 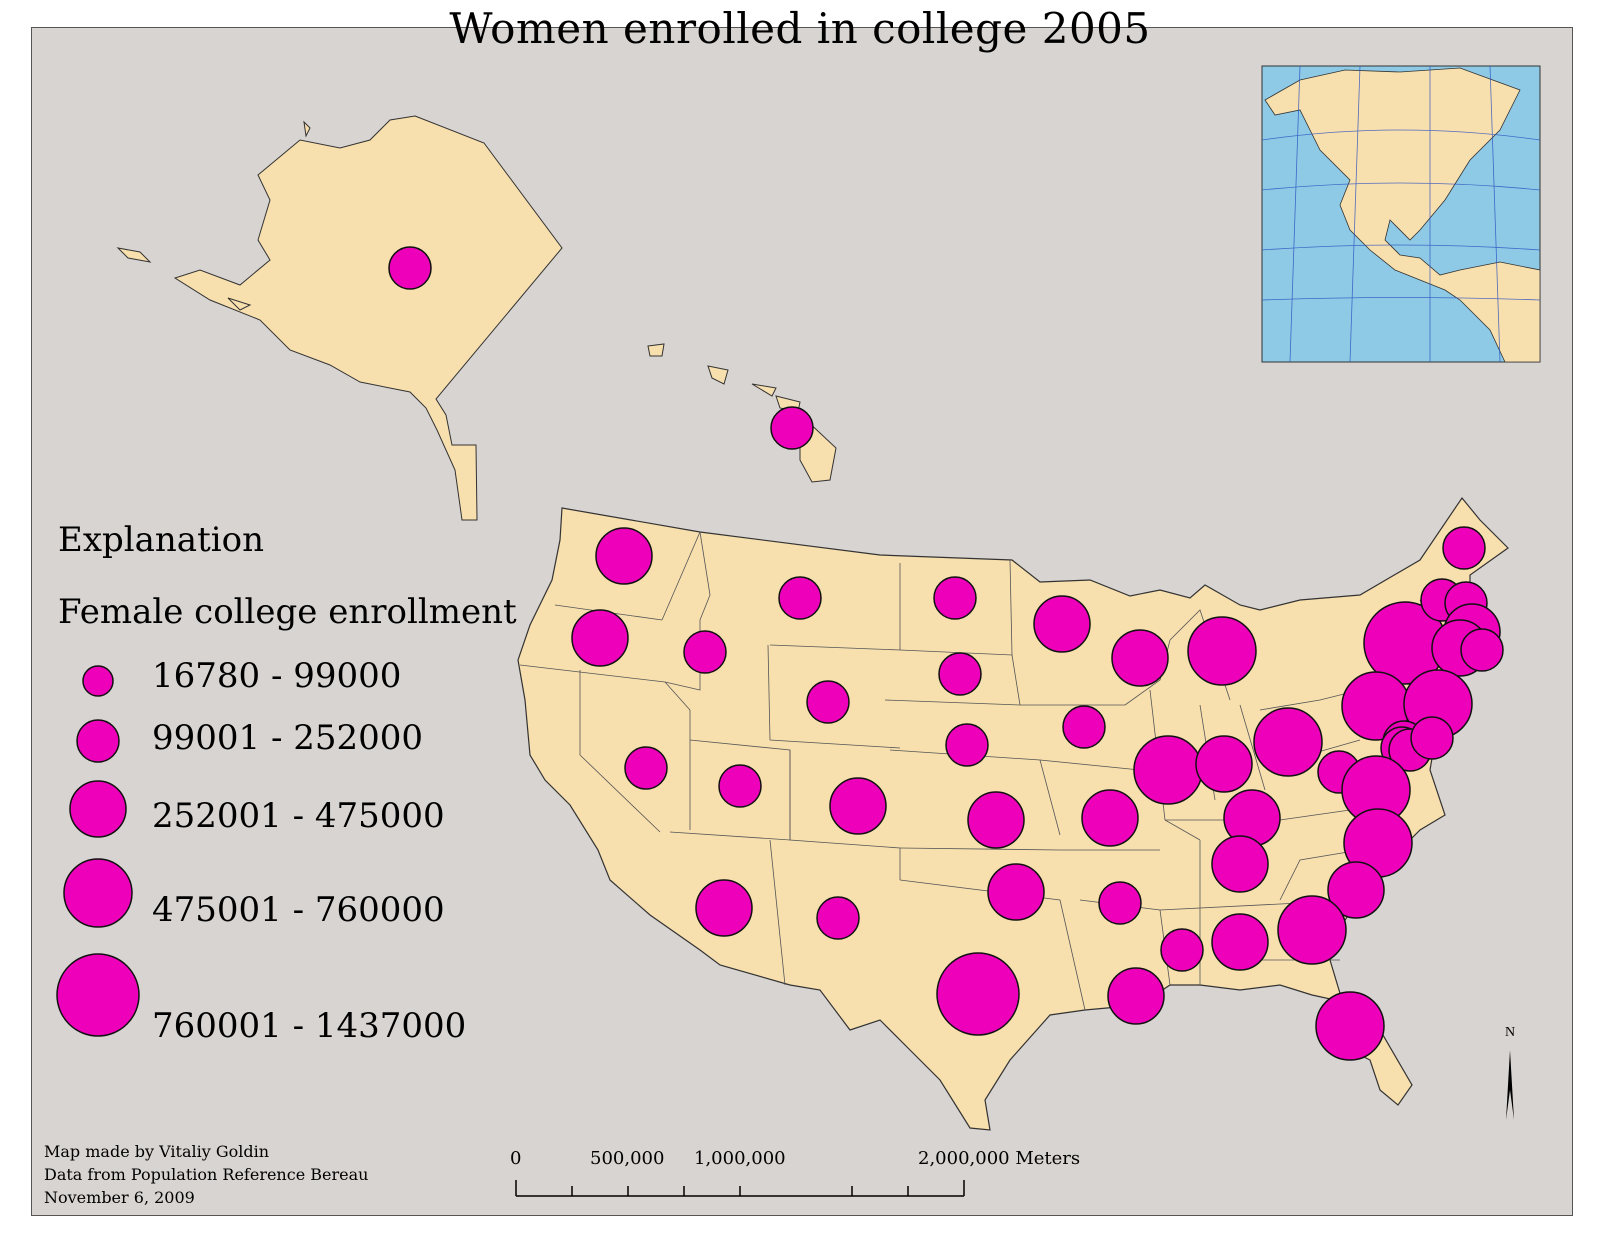 What do you see at coordinates (161, 540) in the screenshot?
I see `legend-heading: Explanation` at bounding box center [161, 540].